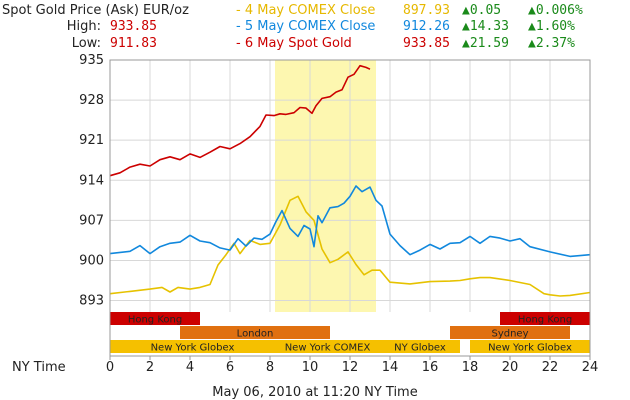  Describe the element at coordinates (83, 26) in the screenshot. I see `high-label: High:` at that location.